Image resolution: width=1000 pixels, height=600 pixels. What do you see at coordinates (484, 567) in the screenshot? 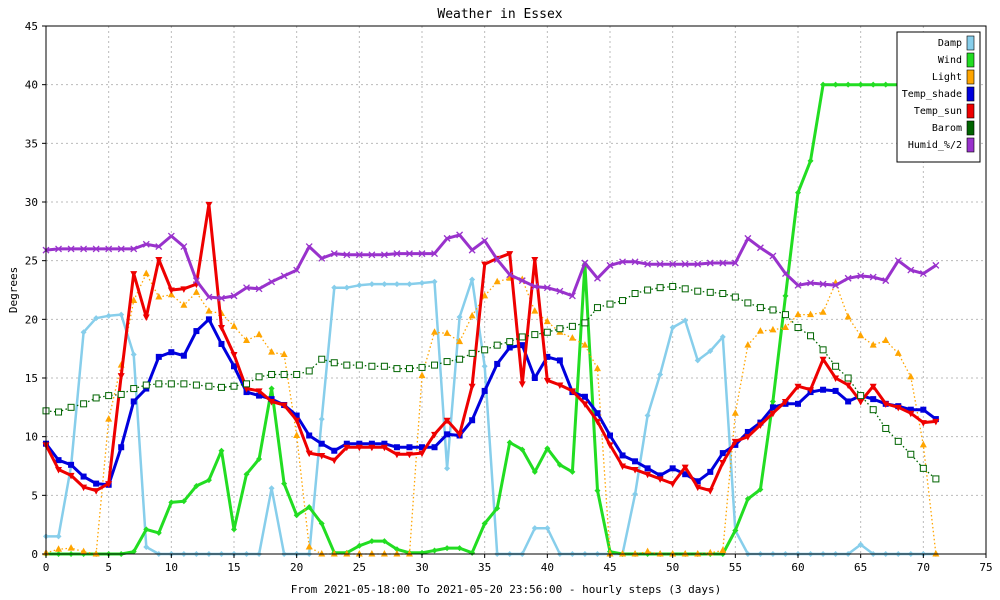
I see `x-tick-label: 35` at bounding box center [484, 567].